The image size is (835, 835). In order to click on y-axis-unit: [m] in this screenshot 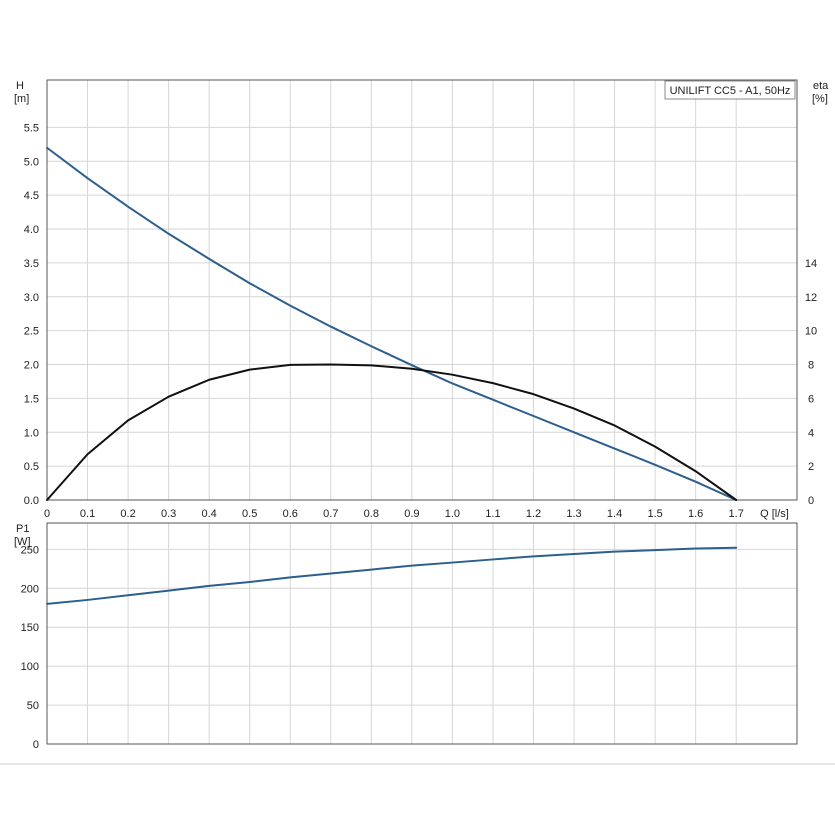, I will do `click(21, 99)`.